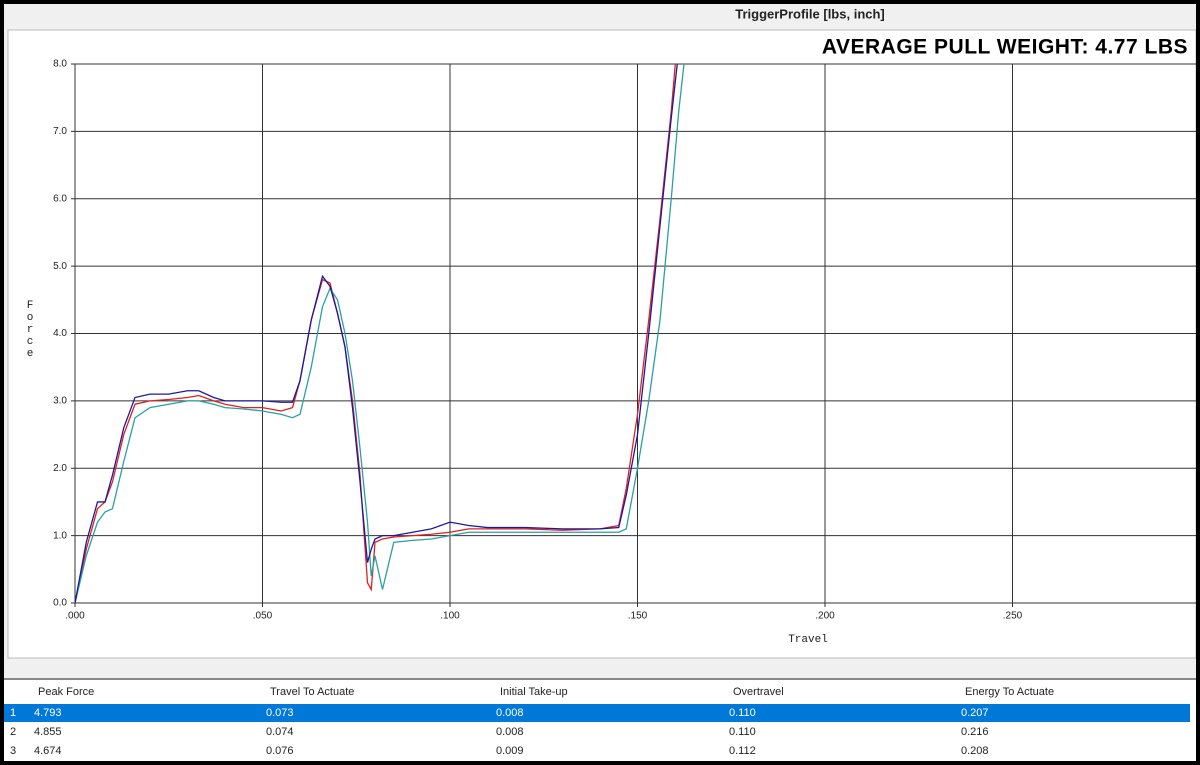 This screenshot has height=765, width=1200. Describe the element at coordinates (13, 713) in the screenshot. I see `row-index: 1` at that location.